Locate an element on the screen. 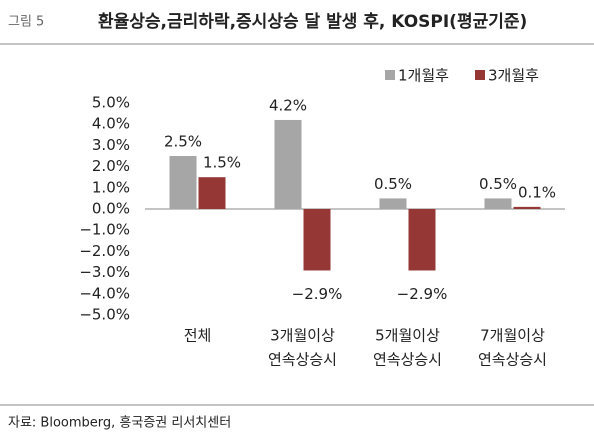  source: 자료: Bloomberg, 흥국증권 리서치센터 is located at coordinates (119, 423).